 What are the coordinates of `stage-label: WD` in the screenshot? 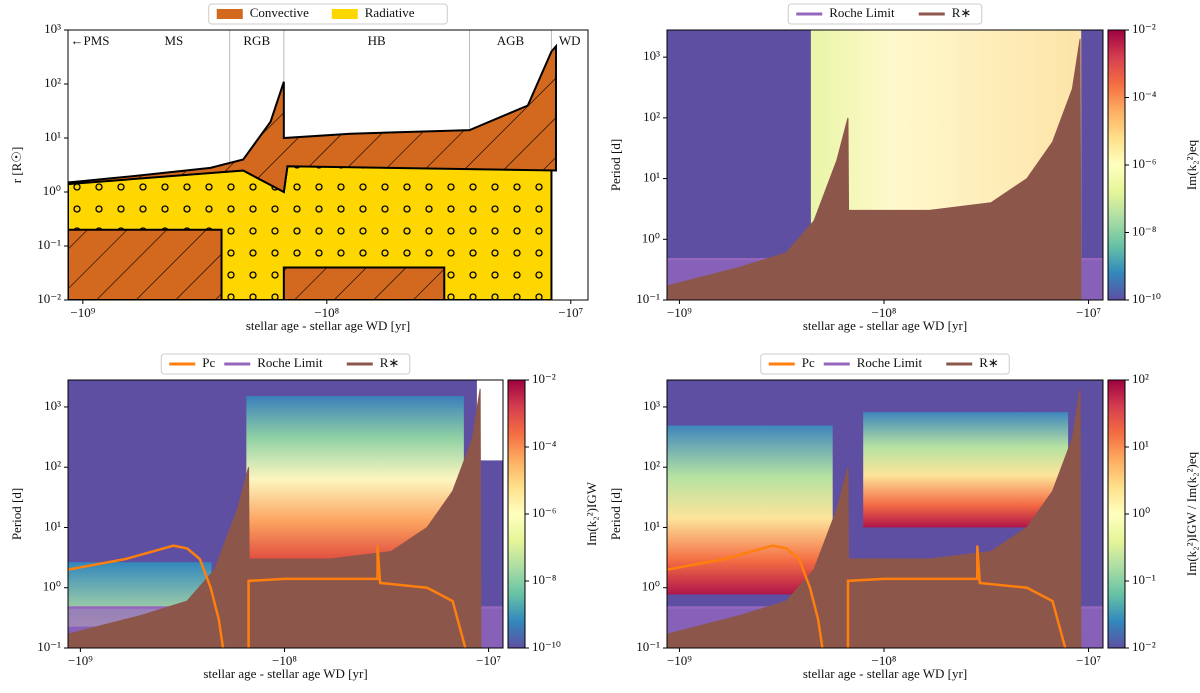 It's located at (570, 40).